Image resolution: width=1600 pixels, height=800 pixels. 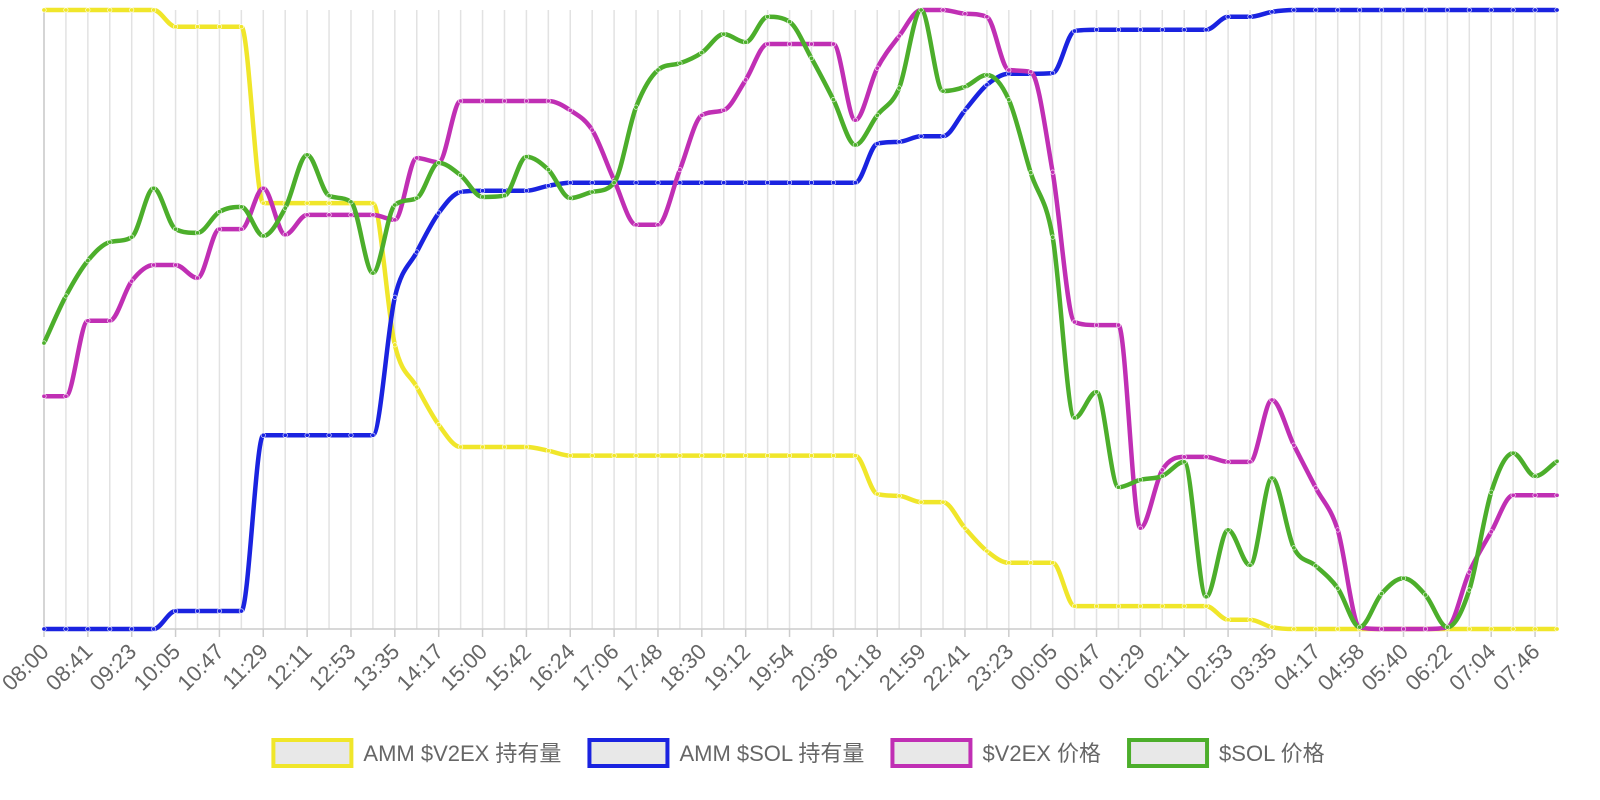 I want to click on legend: AMM $V2EX 持有量 AMM $SOL 持有量 $V2EX 价格 $SOL 价格, so click(x=798, y=753).